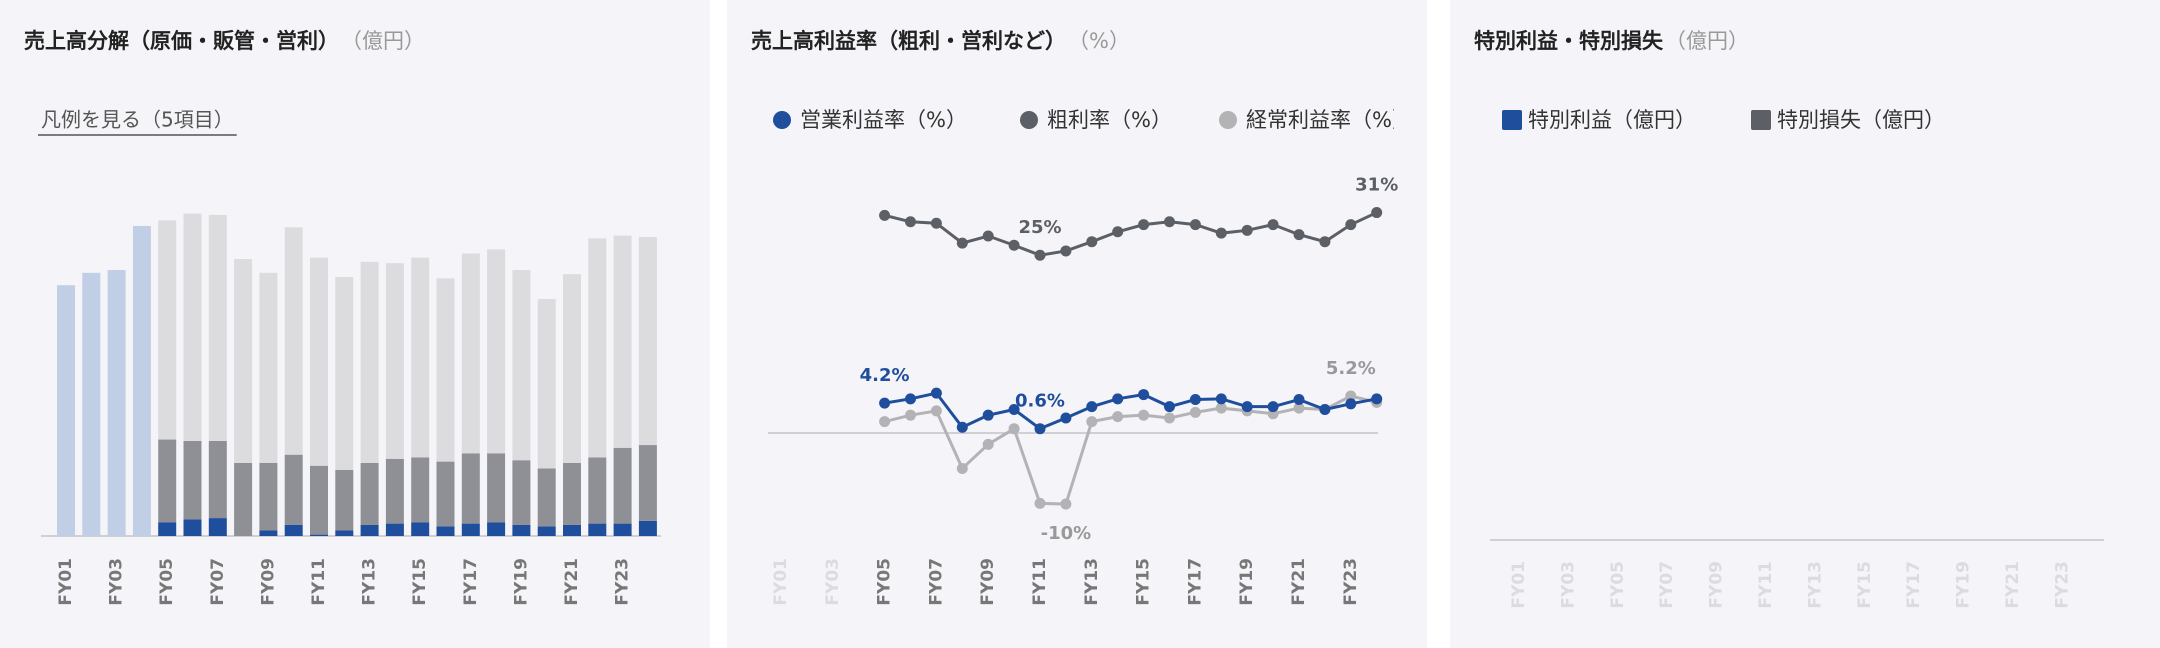 Image resolution: width=2160 pixels, height=648 pixels. Describe the element at coordinates (117, 582) in the screenshot. I see `x-tick-label: FY03` at that location.